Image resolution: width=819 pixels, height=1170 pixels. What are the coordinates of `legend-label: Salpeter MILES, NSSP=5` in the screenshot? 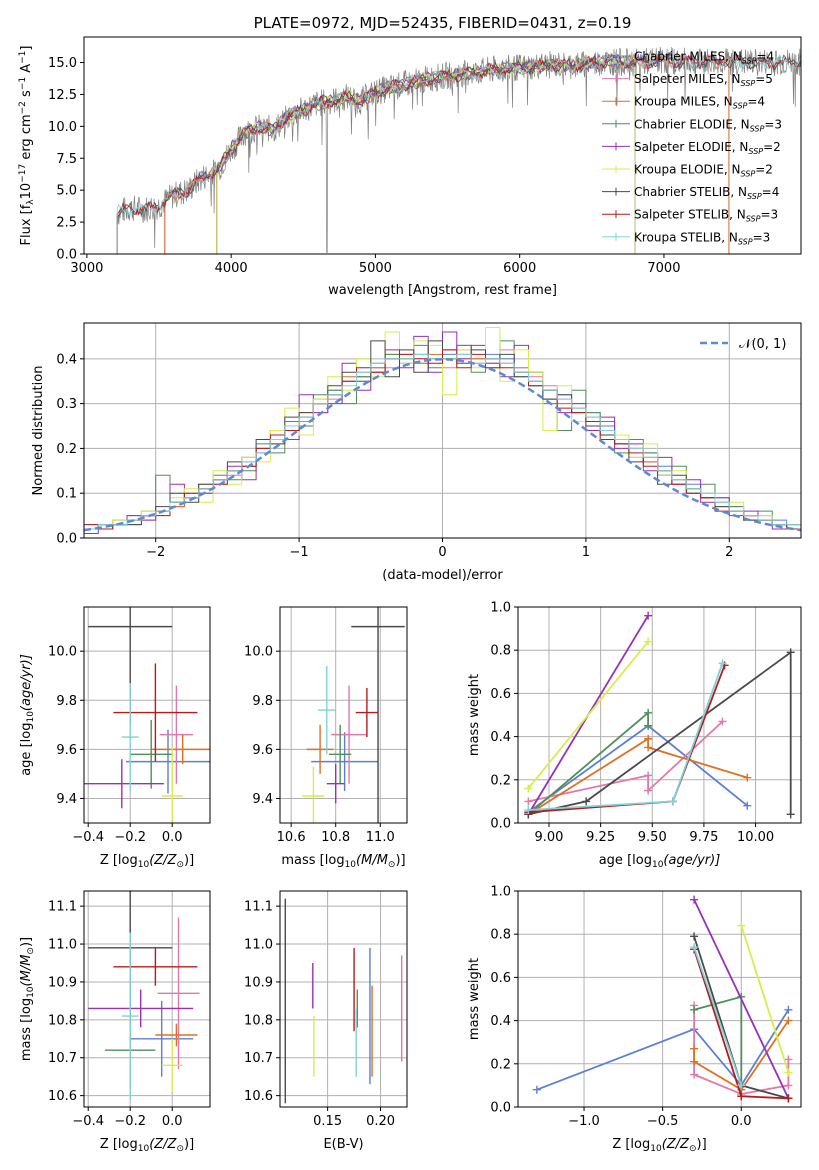 It's located at (703, 80).